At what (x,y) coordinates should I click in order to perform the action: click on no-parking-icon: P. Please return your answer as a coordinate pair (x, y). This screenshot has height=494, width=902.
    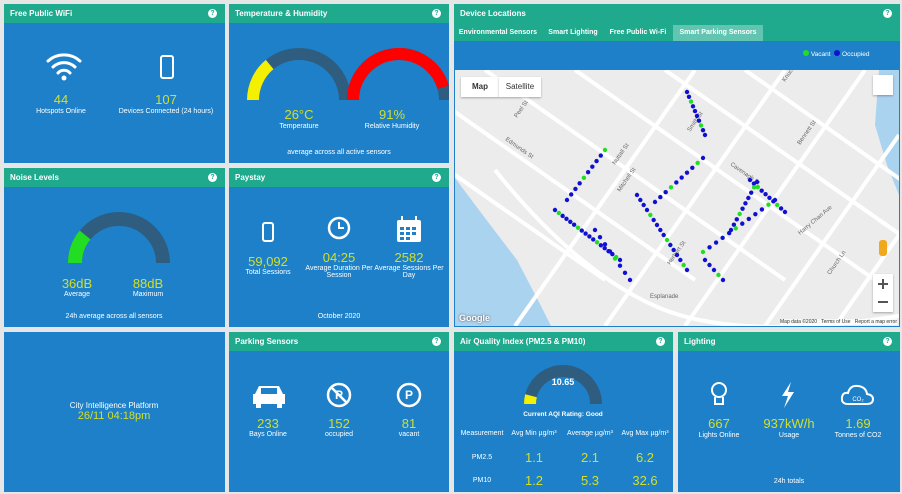
    Looking at the image, I should click on (339, 395).